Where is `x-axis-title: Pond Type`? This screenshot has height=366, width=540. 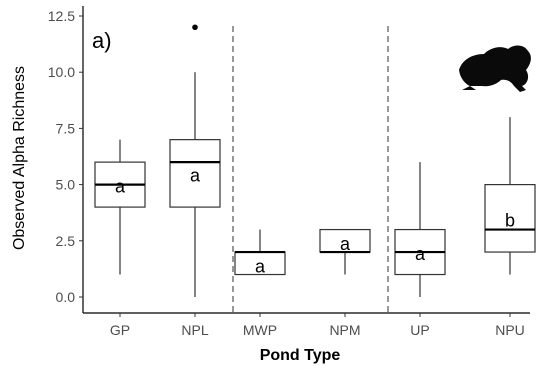
x-axis-title: Pond Type is located at coordinates (300, 355).